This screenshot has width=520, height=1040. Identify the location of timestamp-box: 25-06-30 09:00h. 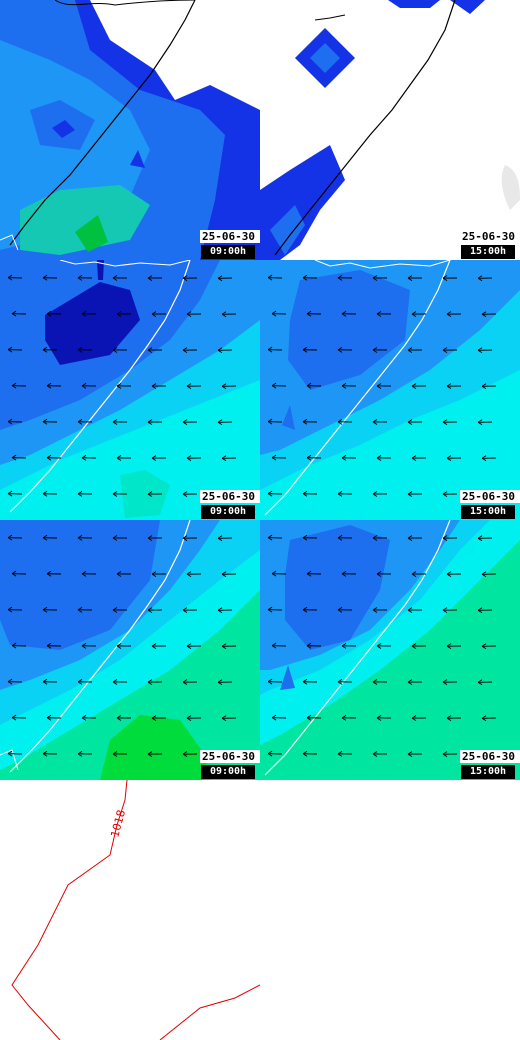
(230, 504).